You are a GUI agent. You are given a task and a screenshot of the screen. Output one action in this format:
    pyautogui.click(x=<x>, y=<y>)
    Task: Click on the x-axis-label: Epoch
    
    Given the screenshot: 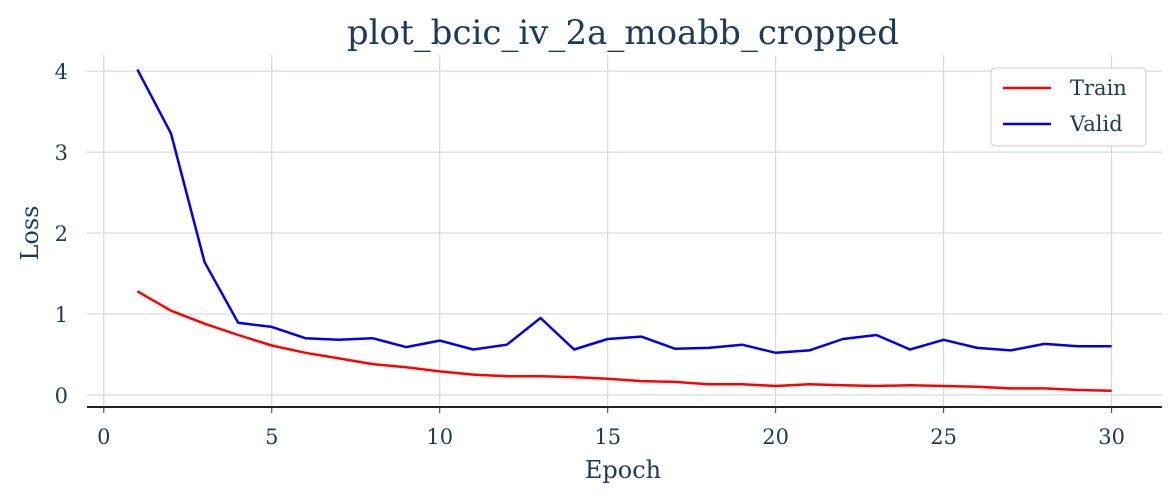 What is the action you would take?
    pyautogui.click(x=623, y=470)
    